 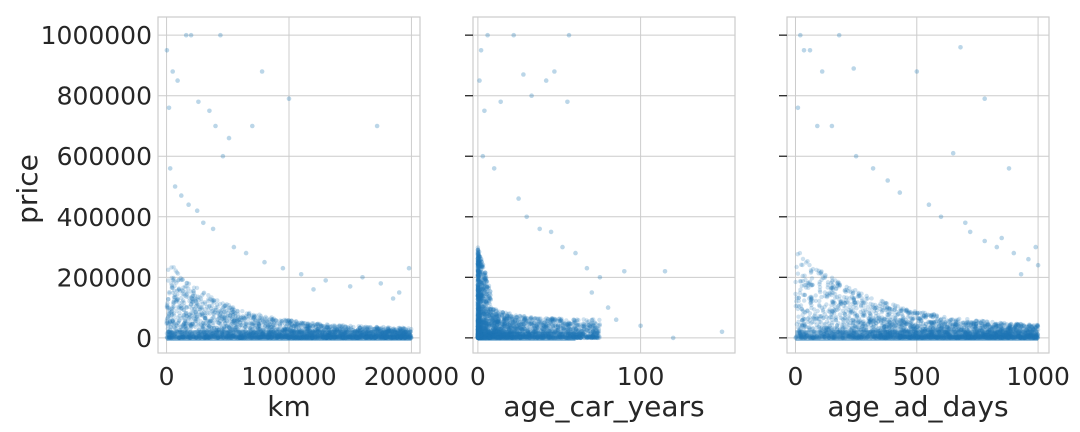 What do you see at coordinates (104, 156) in the screenshot?
I see `y-tick-label: 600000` at bounding box center [104, 156].